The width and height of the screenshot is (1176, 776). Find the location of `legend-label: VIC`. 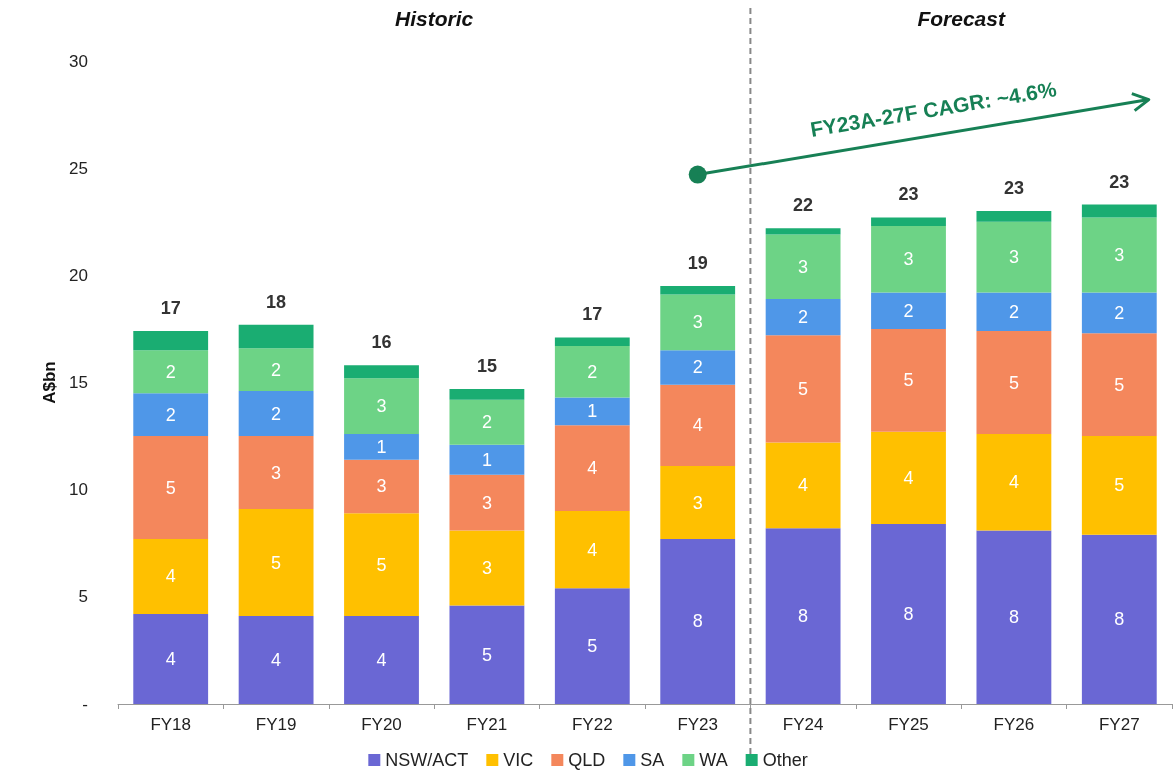

legend-label: VIC is located at coordinates (518, 760).